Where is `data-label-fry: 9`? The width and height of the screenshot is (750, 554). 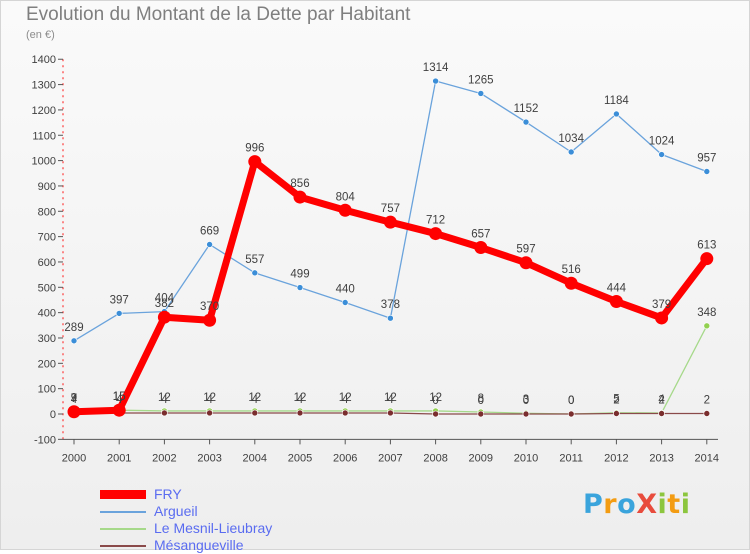 data-label-fry: 9 is located at coordinates (74, 399).